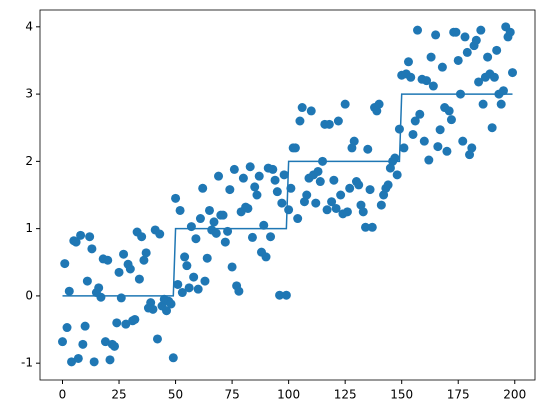 The width and height of the screenshot is (546, 413). Describe the element at coordinates (27, 363) in the screenshot. I see `y-tick-label: -1` at that location.